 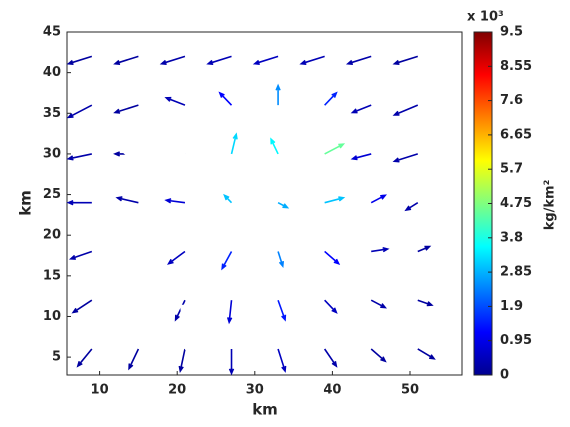 What do you see at coordinates (52, 32) in the screenshot?
I see `y-tick-label: 45` at bounding box center [52, 32].